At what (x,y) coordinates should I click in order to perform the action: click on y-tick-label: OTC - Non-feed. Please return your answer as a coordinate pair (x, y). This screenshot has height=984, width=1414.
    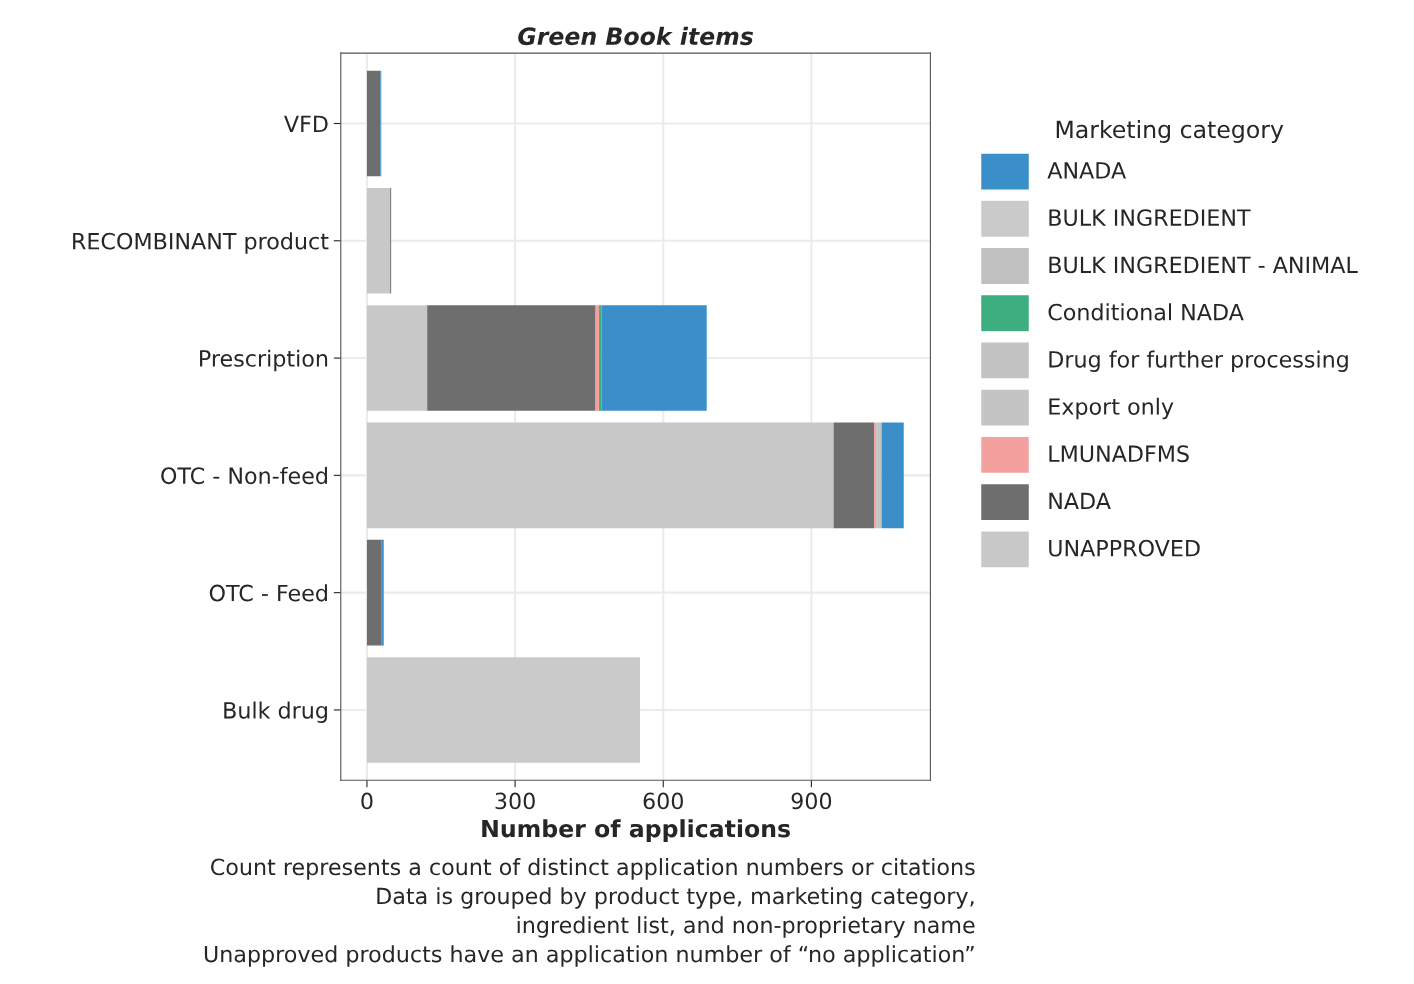
    Looking at the image, I should click on (244, 475).